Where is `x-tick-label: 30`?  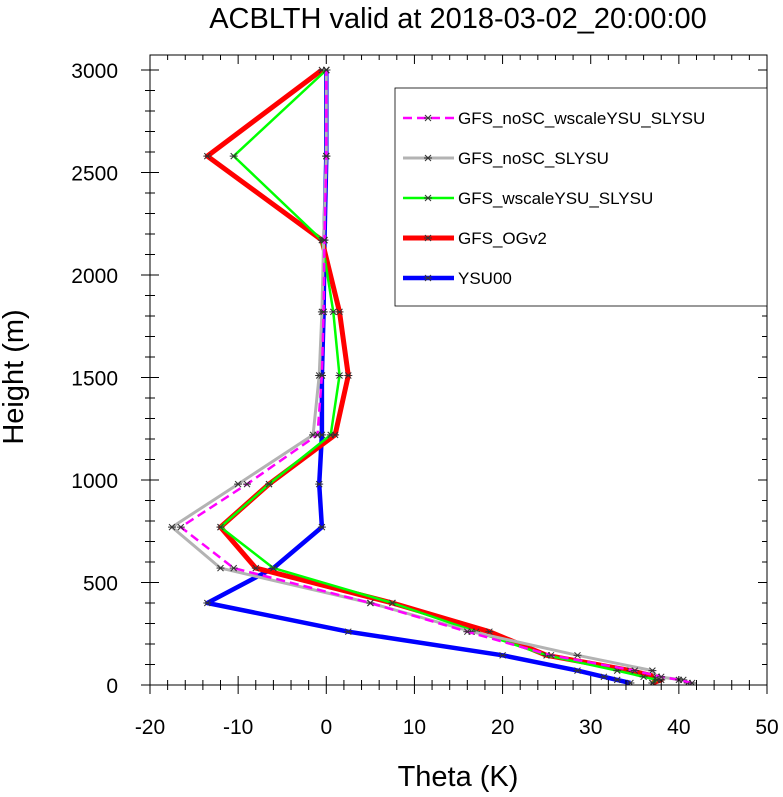 x-tick-label: 30 is located at coordinates (590, 727).